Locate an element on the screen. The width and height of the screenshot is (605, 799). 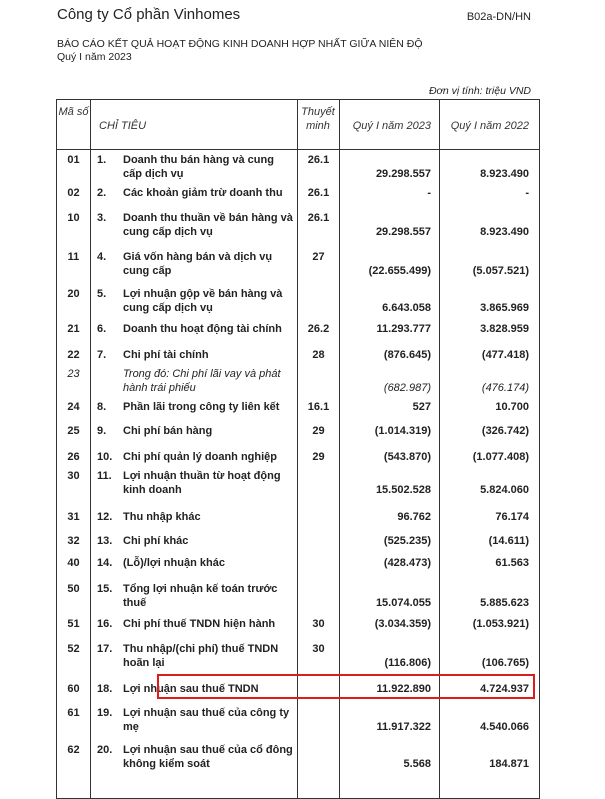
row-number: 2. is located at coordinates (102, 193).